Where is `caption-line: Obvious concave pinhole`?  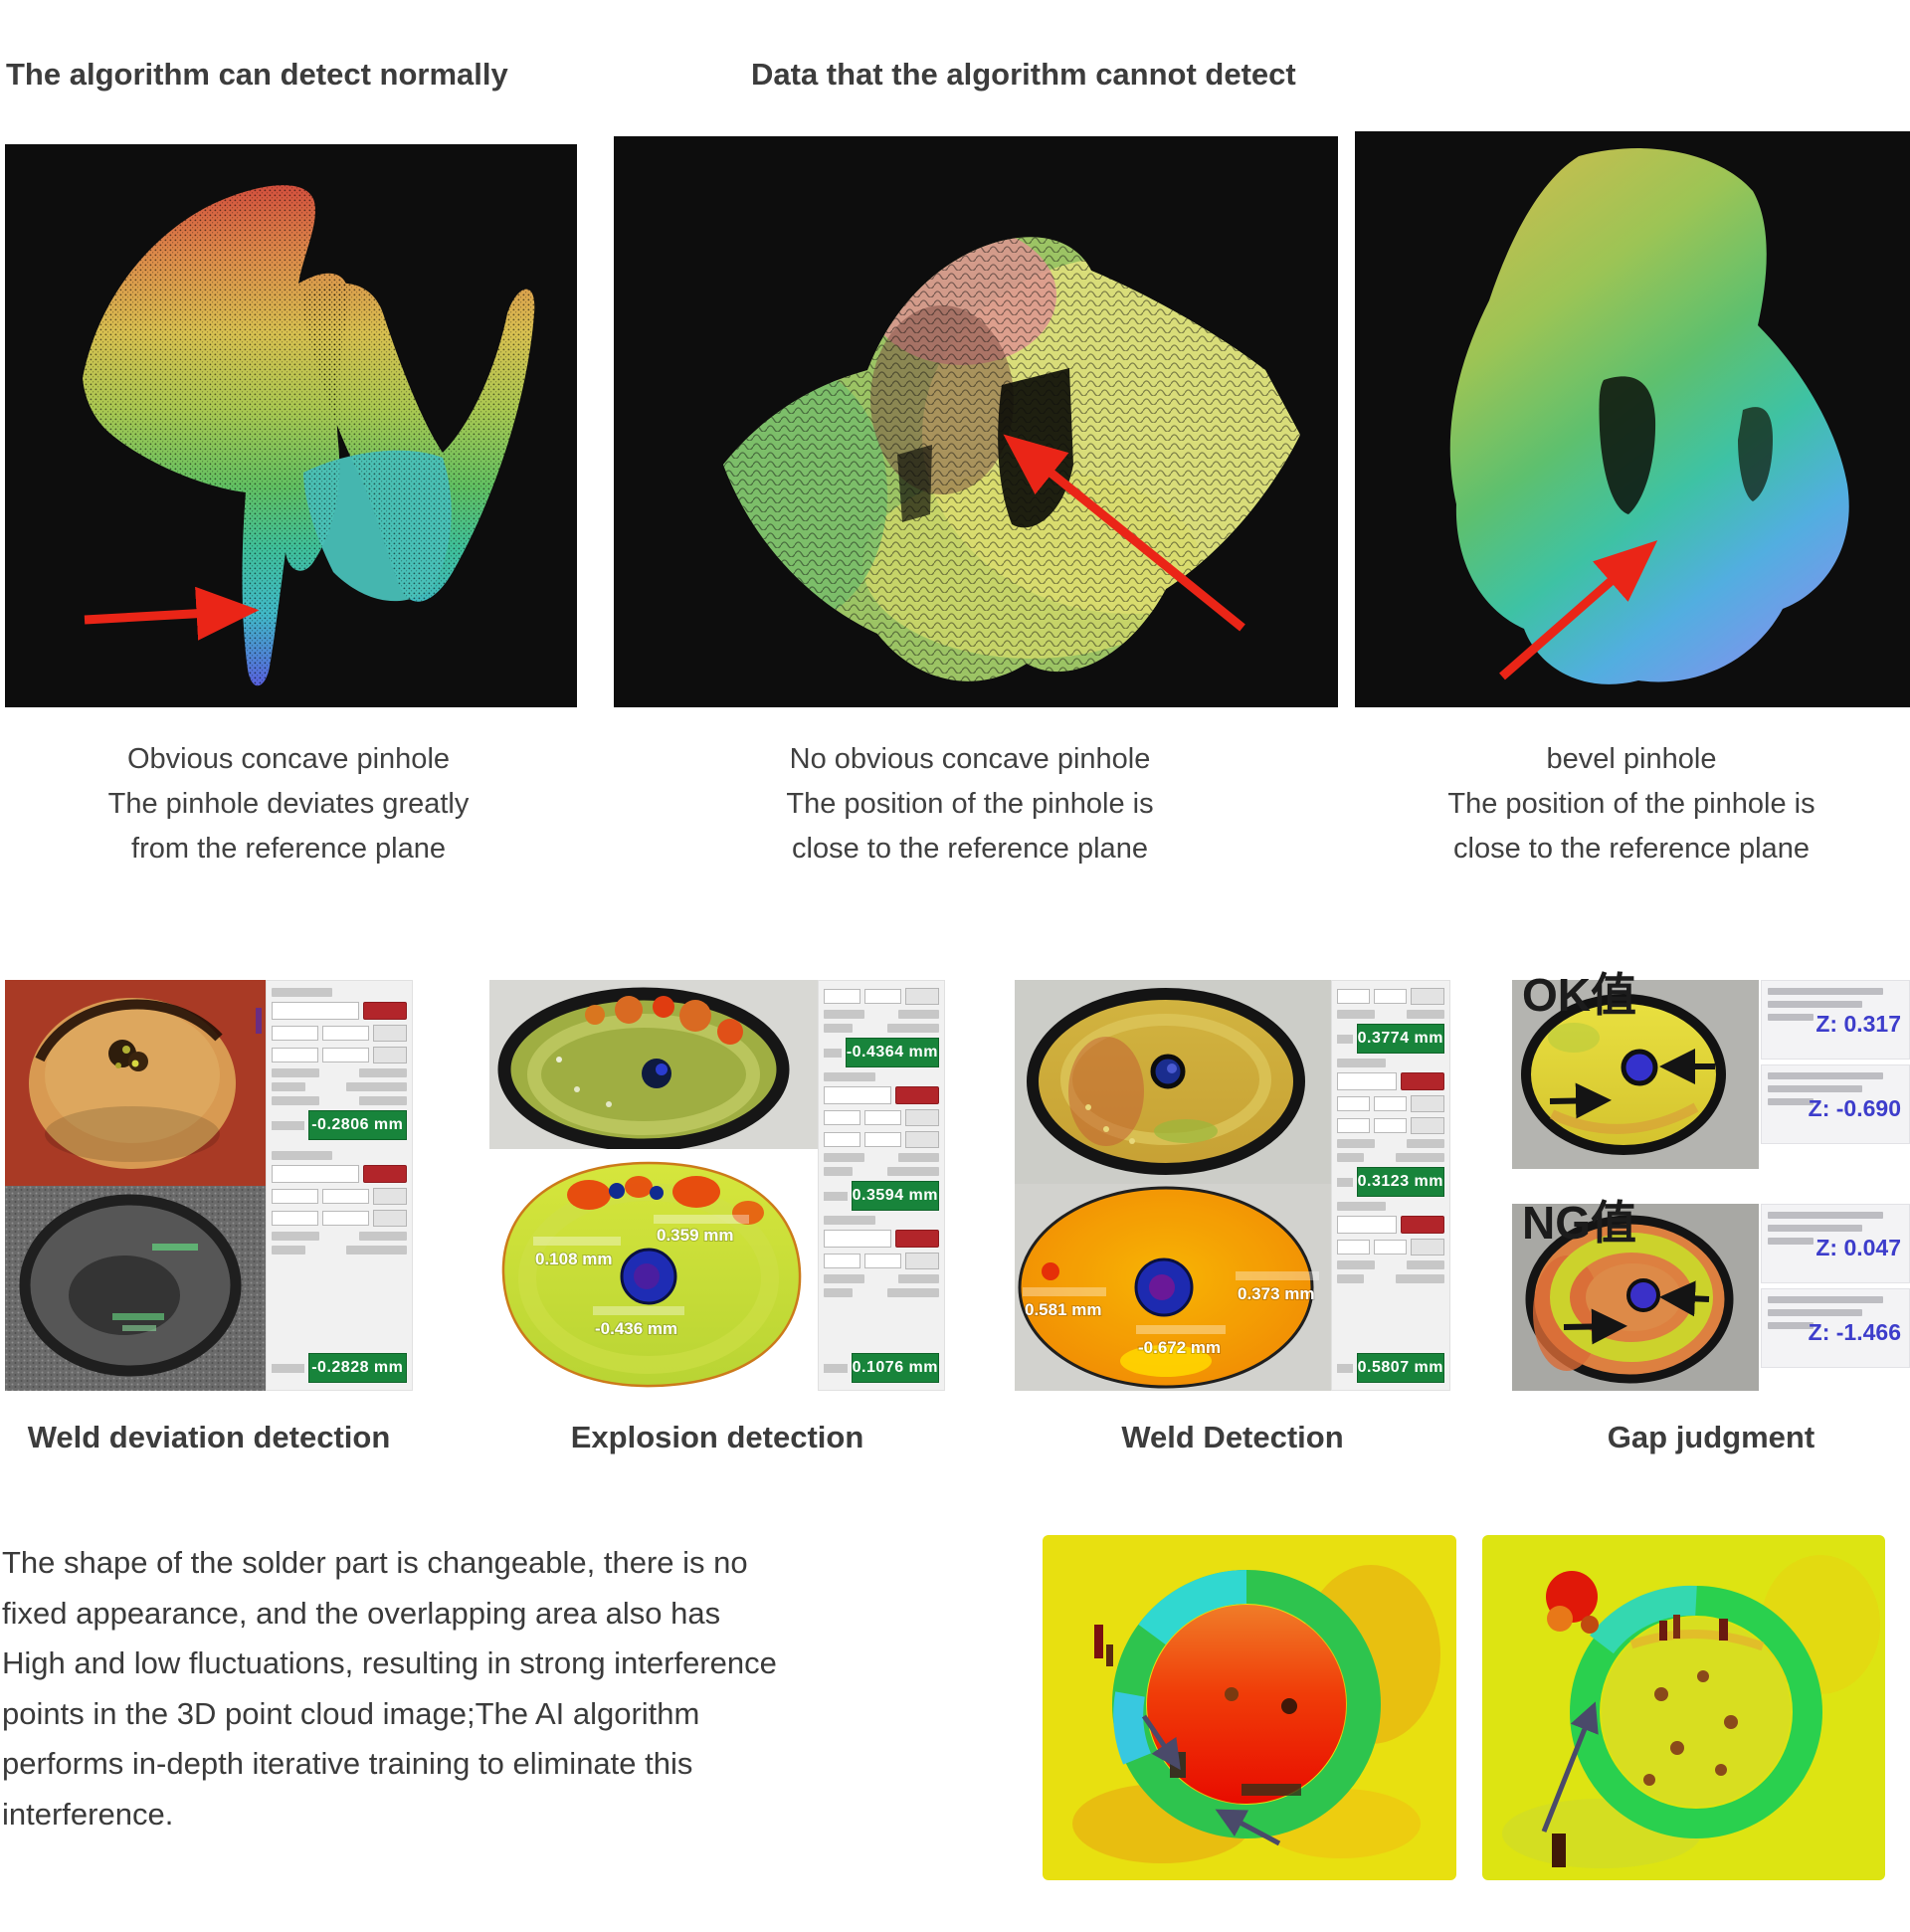 caption-line: Obvious concave pinhole is located at coordinates (288, 759).